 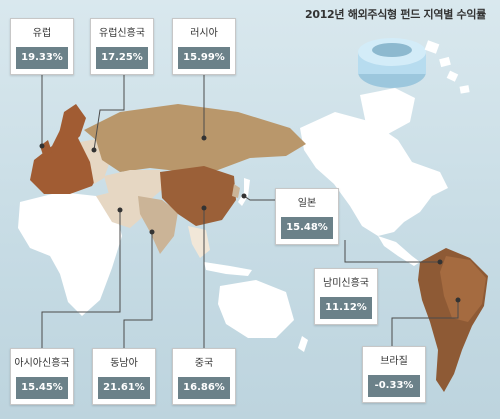 What do you see at coordinates (346, 308) in the screenshot?
I see `region-return: 11.12%` at bounding box center [346, 308].